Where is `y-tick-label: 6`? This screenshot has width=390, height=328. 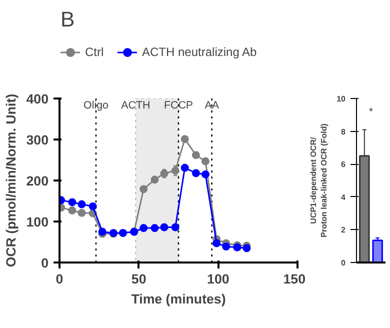
y-tick-label: 6 is located at coordinates (343, 165).